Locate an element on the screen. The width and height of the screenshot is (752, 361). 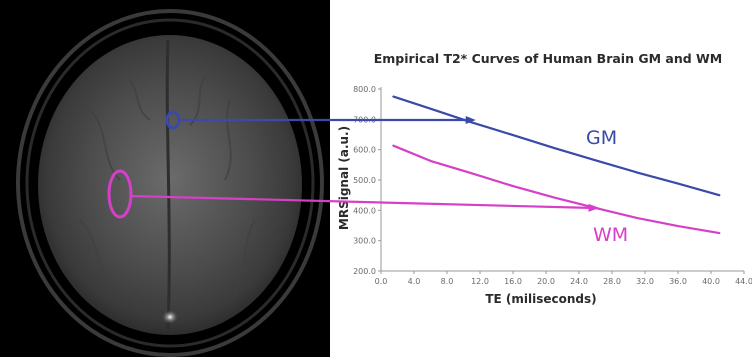
x-tick-label: 40.0 is located at coordinates (711, 281).